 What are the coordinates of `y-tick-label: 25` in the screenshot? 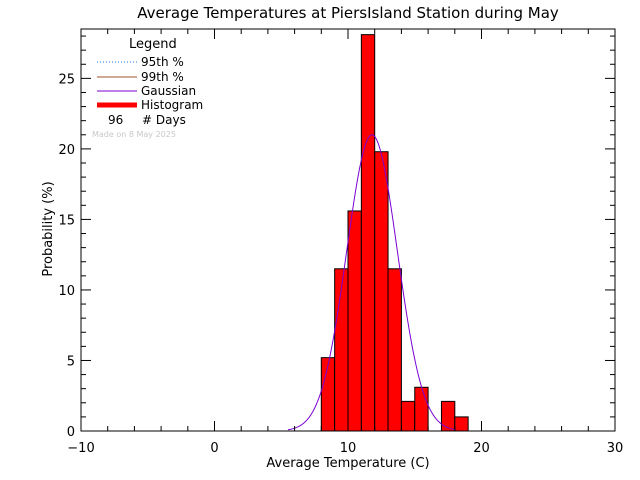 It's located at (66, 79).